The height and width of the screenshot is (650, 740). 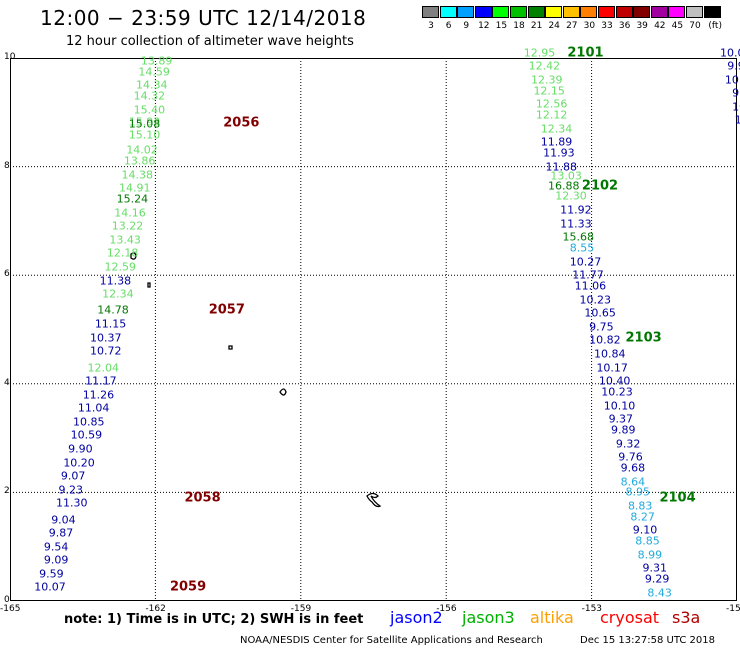 I want to click on wave-height-value: 14.91, so click(x=135, y=188).